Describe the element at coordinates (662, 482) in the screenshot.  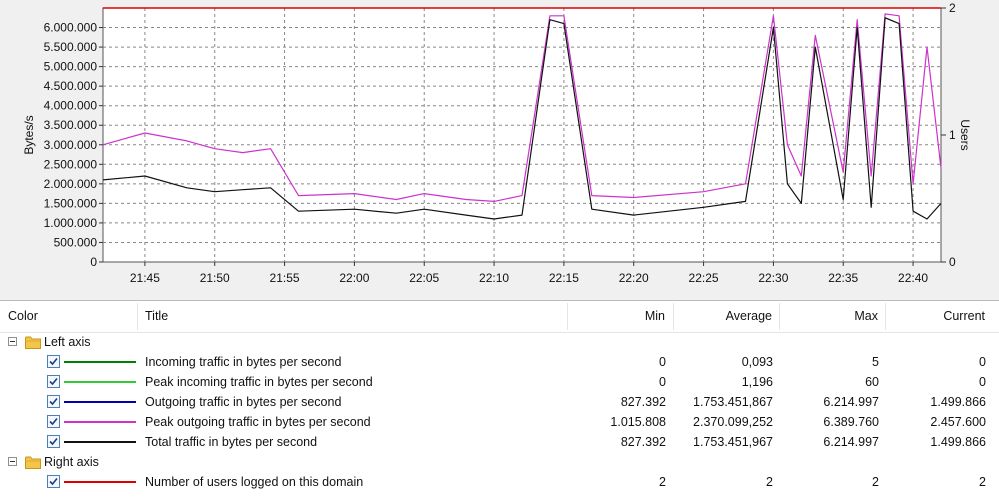
I see `series-min: 2` at that location.